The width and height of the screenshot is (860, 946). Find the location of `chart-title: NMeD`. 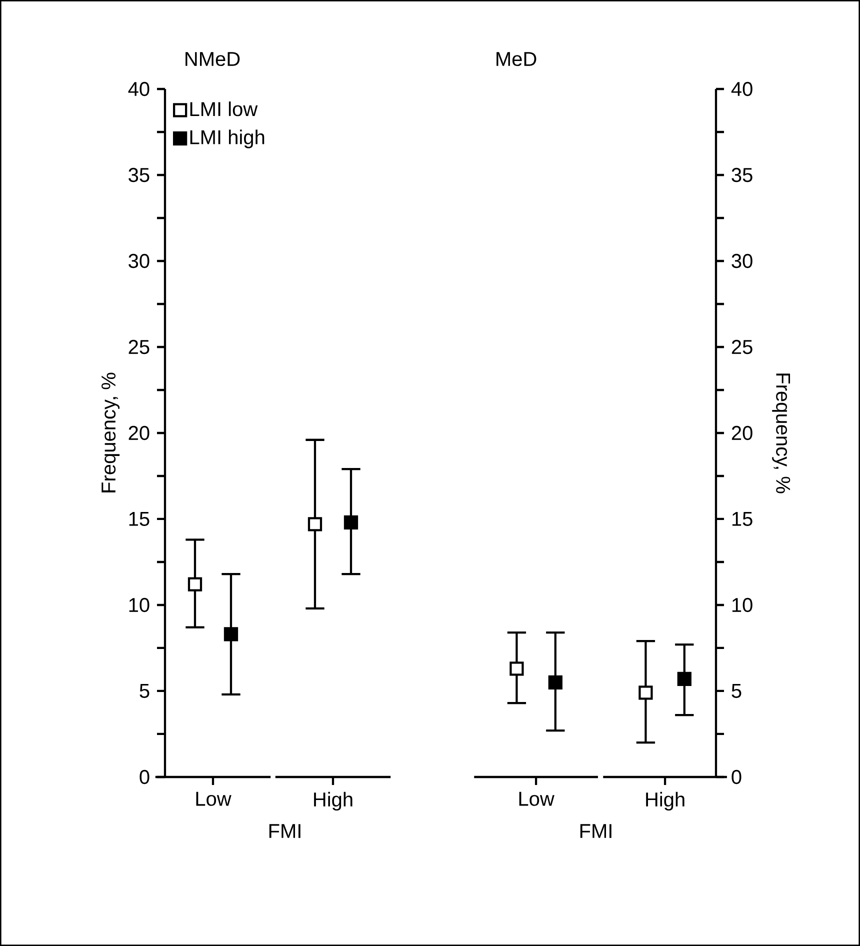

chart-title: NMeD is located at coordinates (213, 59).